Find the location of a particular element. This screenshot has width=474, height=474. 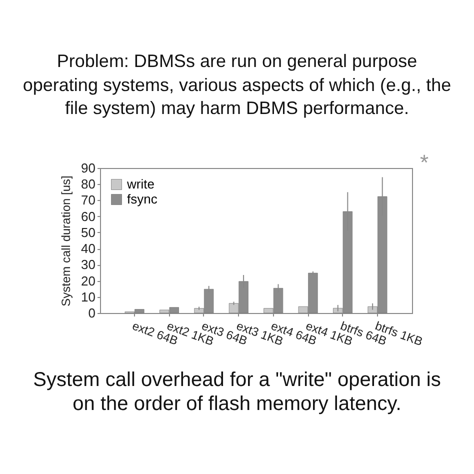

y-tick-label: 40 is located at coordinates (88, 248).